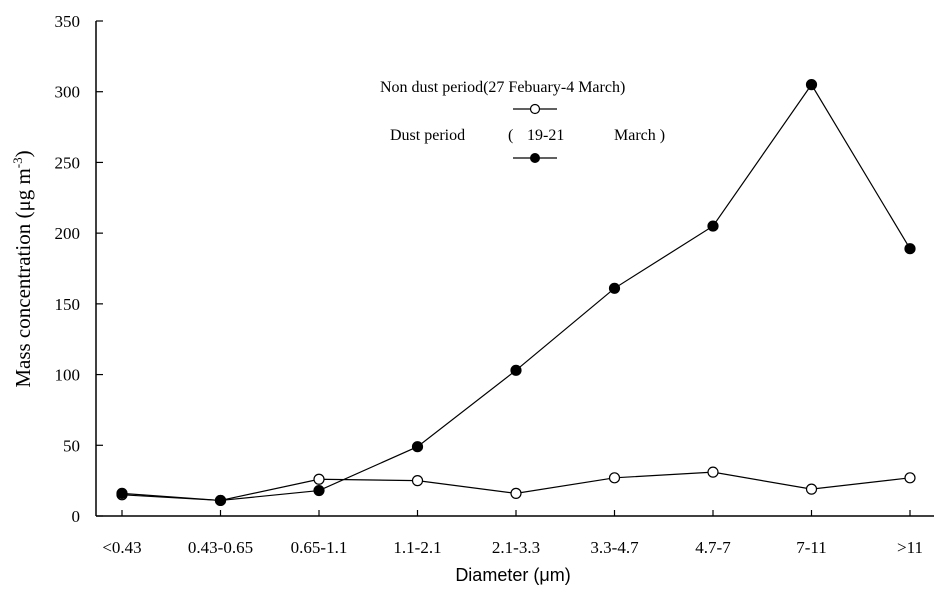 This screenshot has height=593, width=934. Describe the element at coordinates (535, 158) in the screenshot. I see `legend-marker-dust` at that location.